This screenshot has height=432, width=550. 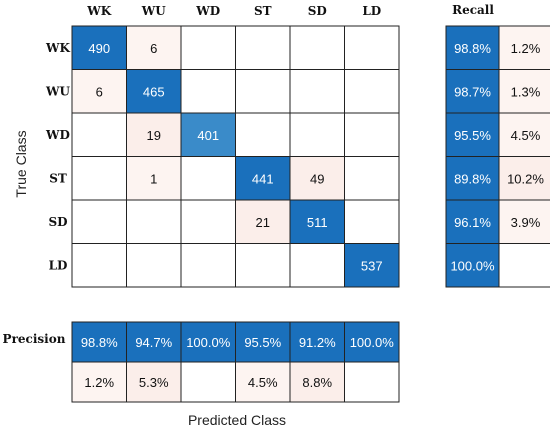 What do you see at coordinates (99, 342) in the screenshot?
I see `precision-value: 98.8%` at bounding box center [99, 342].